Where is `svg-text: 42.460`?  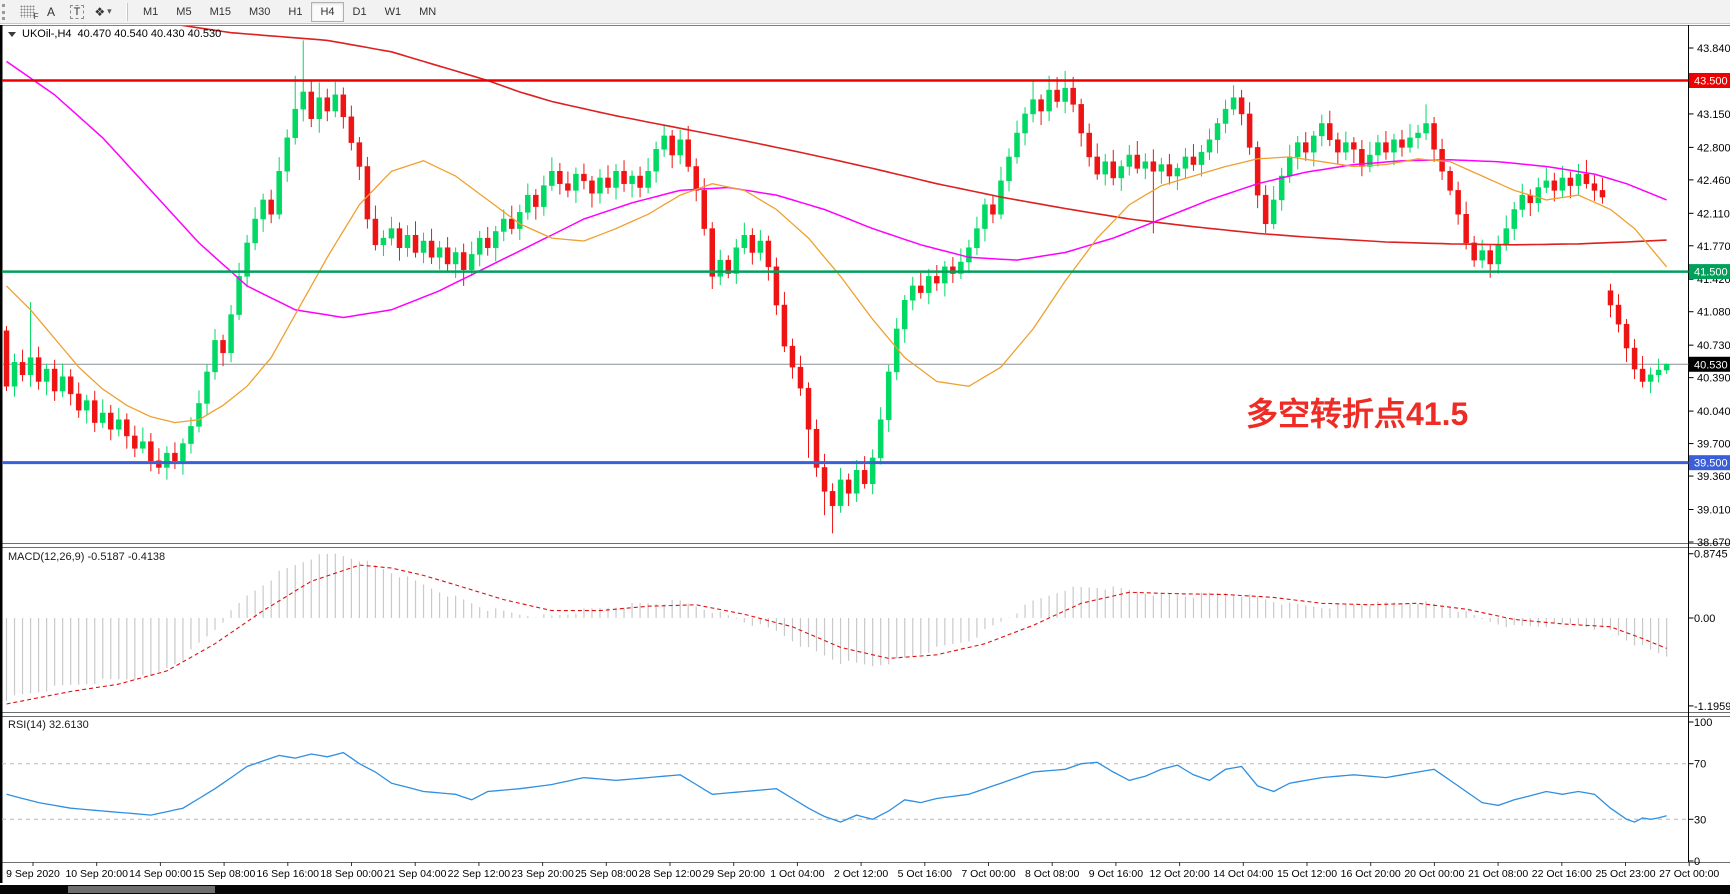 svg-text: 42.460 is located at coordinates (1713, 181).